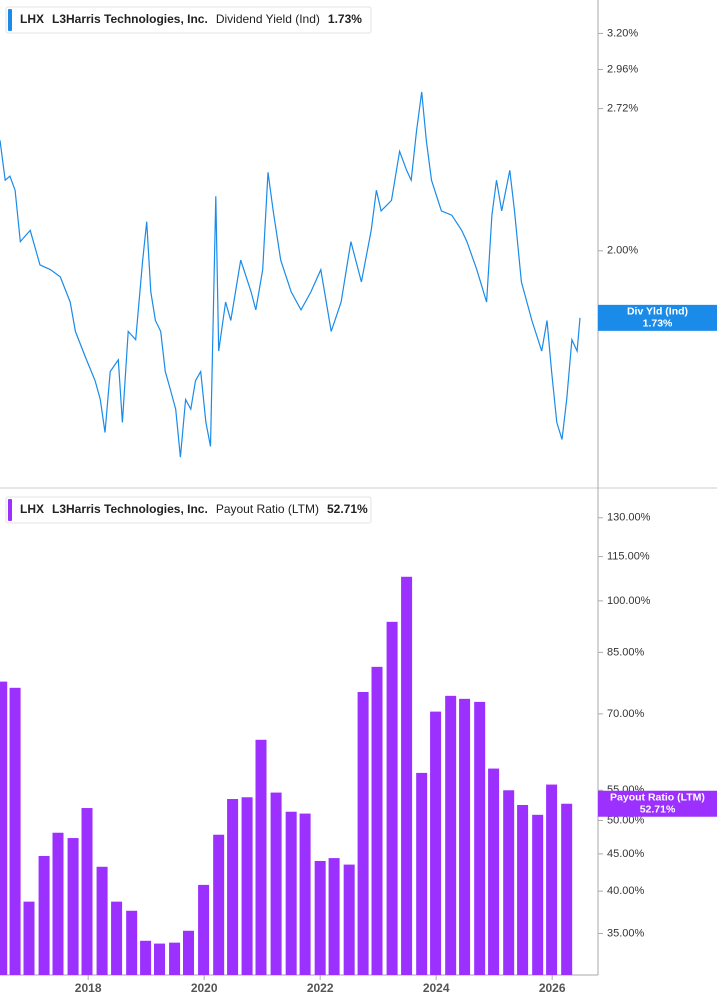  What do you see at coordinates (345, 19) in the screenshot?
I see `current-value: 1.73%` at bounding box center [345, 19].